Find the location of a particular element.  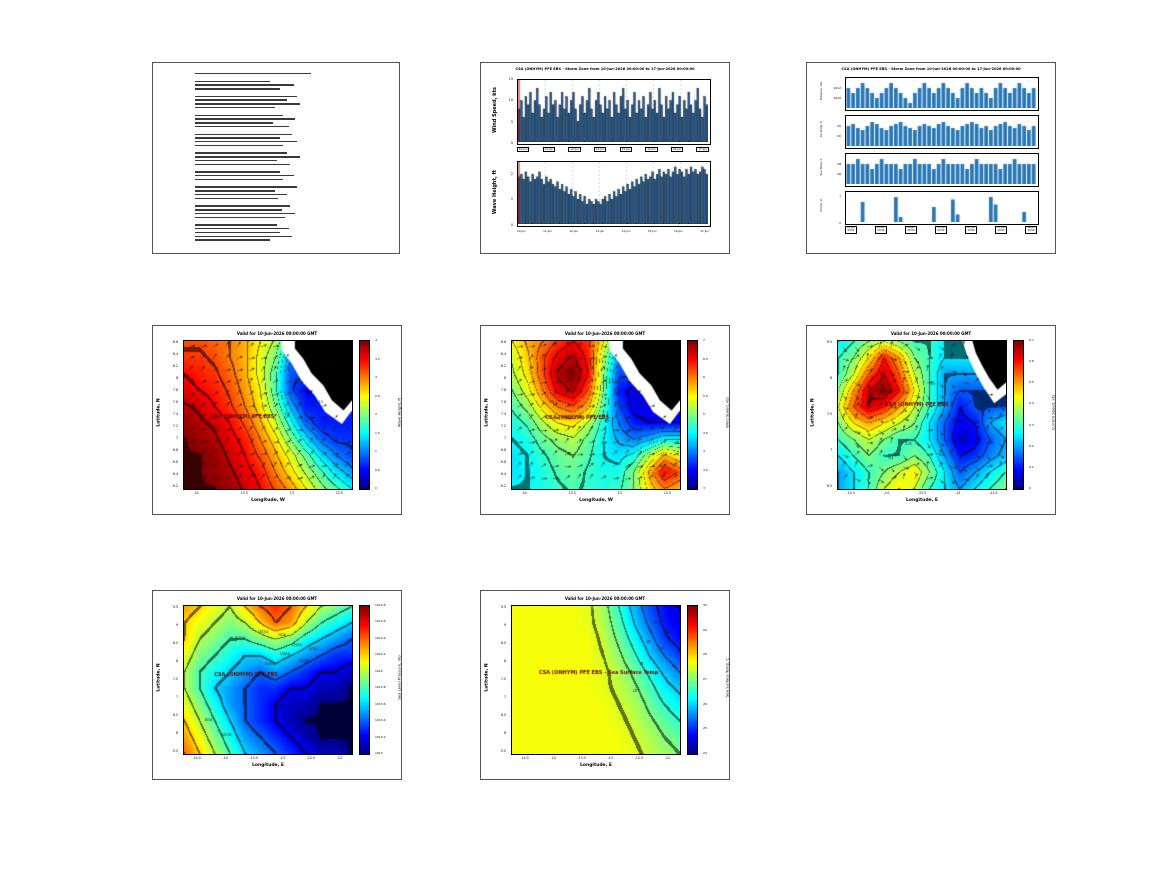

tick-label: 1014.2 is located at coordinates (380, 654).